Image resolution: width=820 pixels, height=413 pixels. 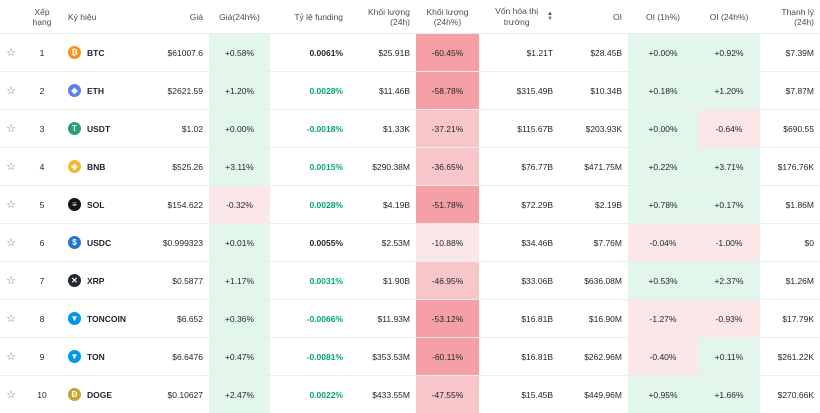 I want to click on price-cell: $0.5877, so click(x=175, y=281).